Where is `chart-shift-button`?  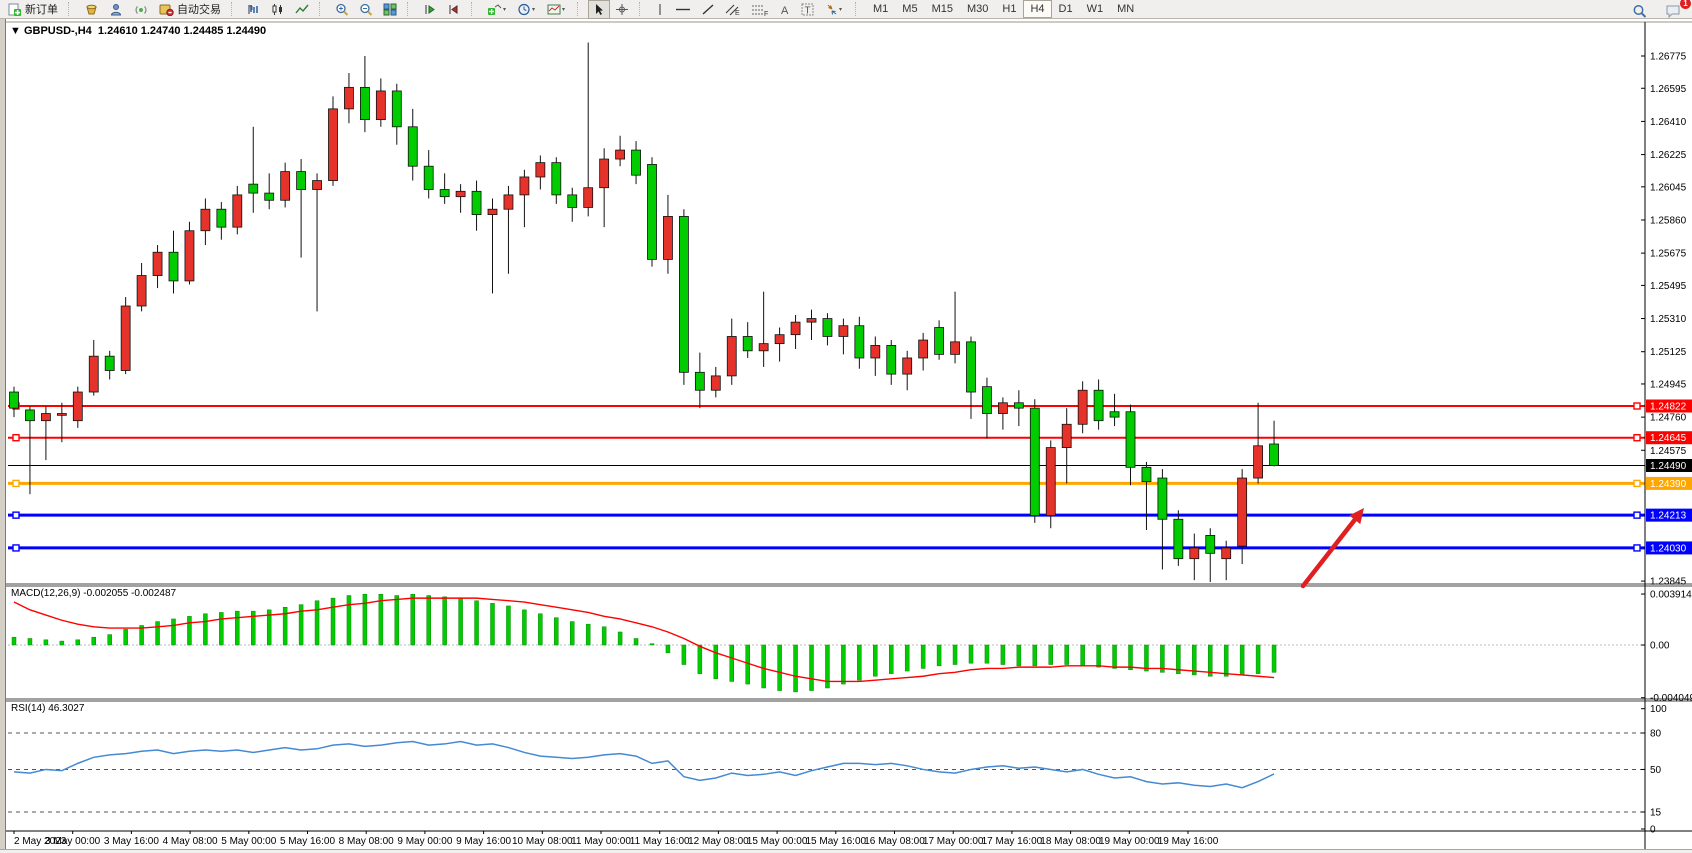
chart-shift-button is located at coordinates (454, 9).